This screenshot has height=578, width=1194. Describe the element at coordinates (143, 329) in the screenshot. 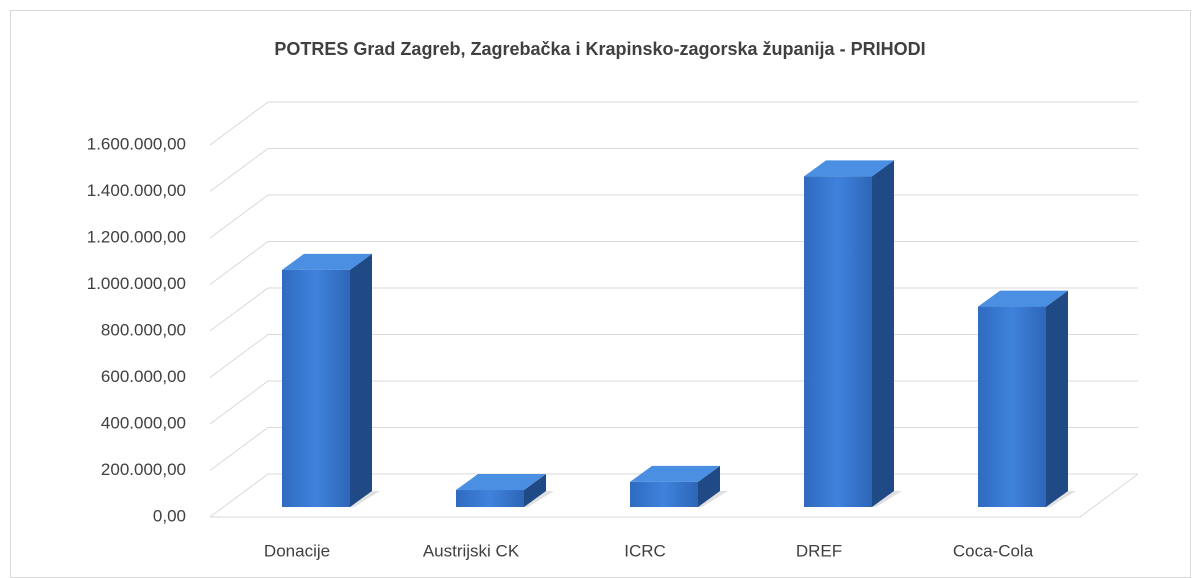

I see `y-tick-label: 800.000,00` at that location.